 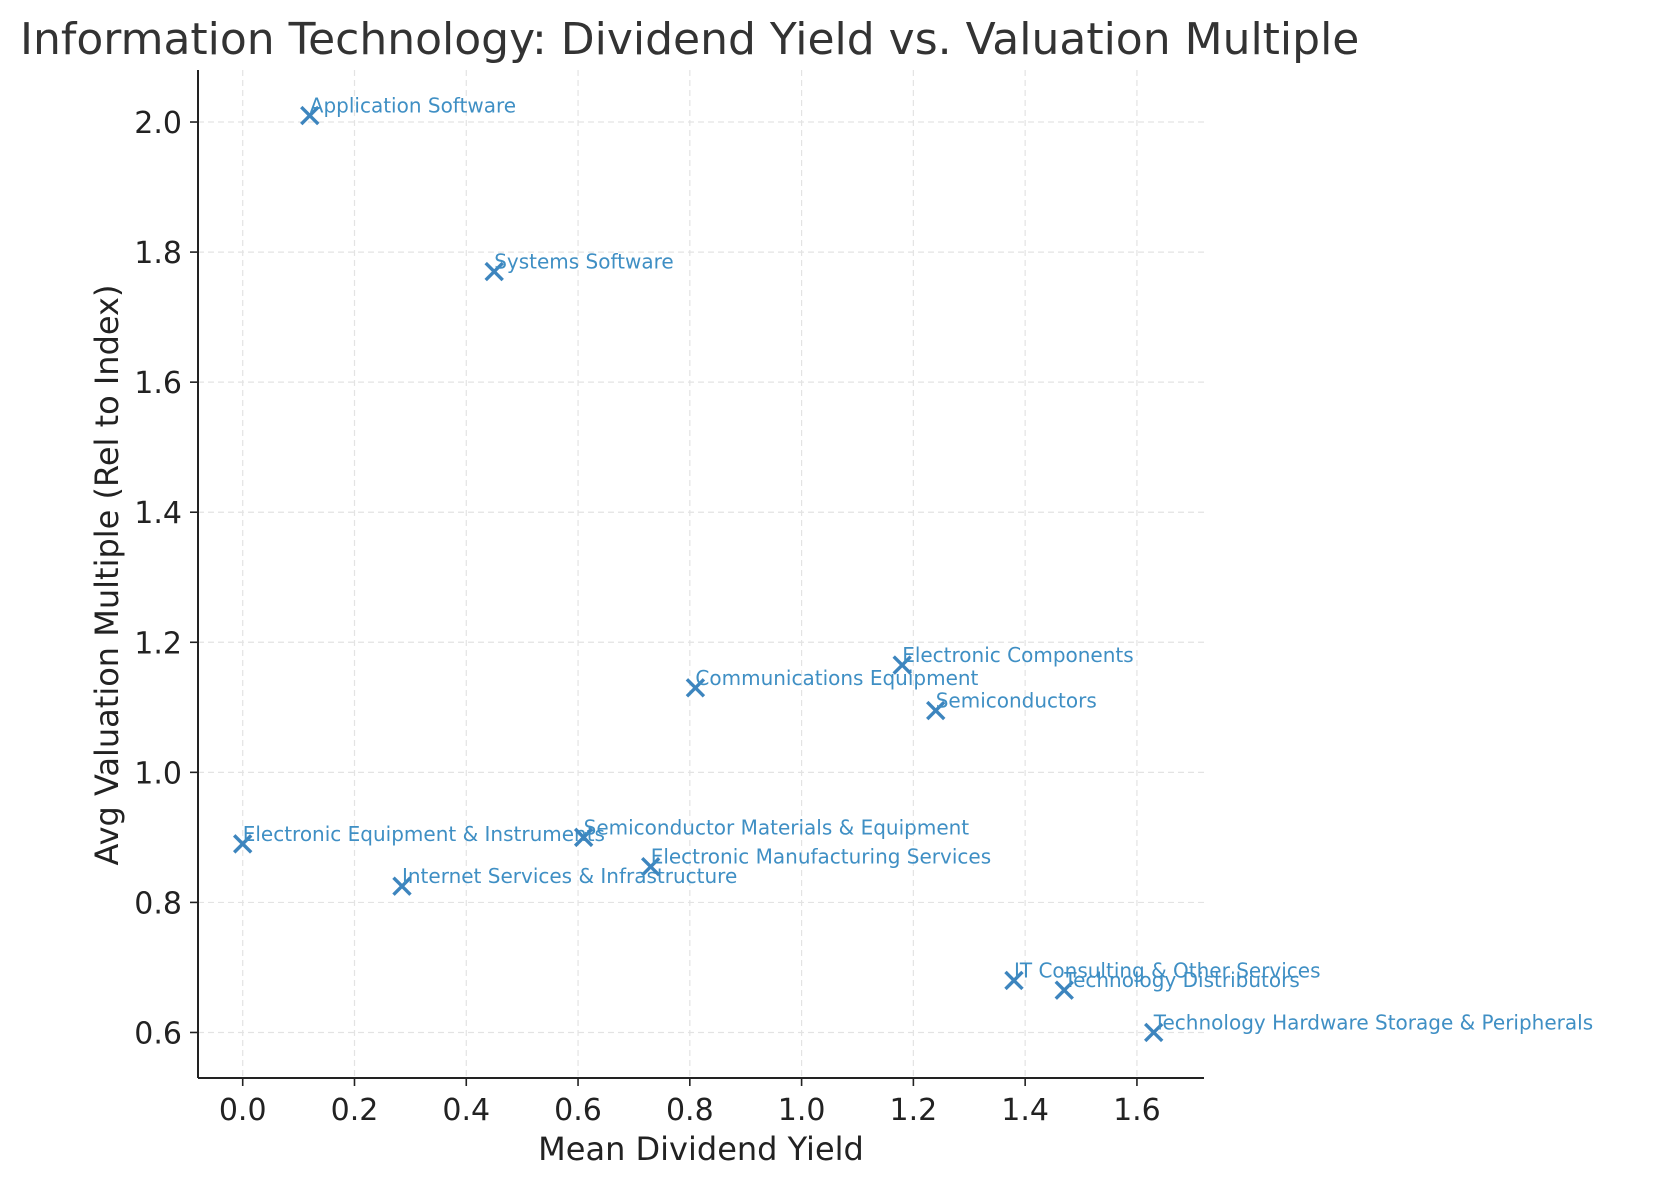 What do you see at coordinates (578, 1110) in the screenshot?
I see `x-tick-label: 0.6` at bounding box center [578, 1110].